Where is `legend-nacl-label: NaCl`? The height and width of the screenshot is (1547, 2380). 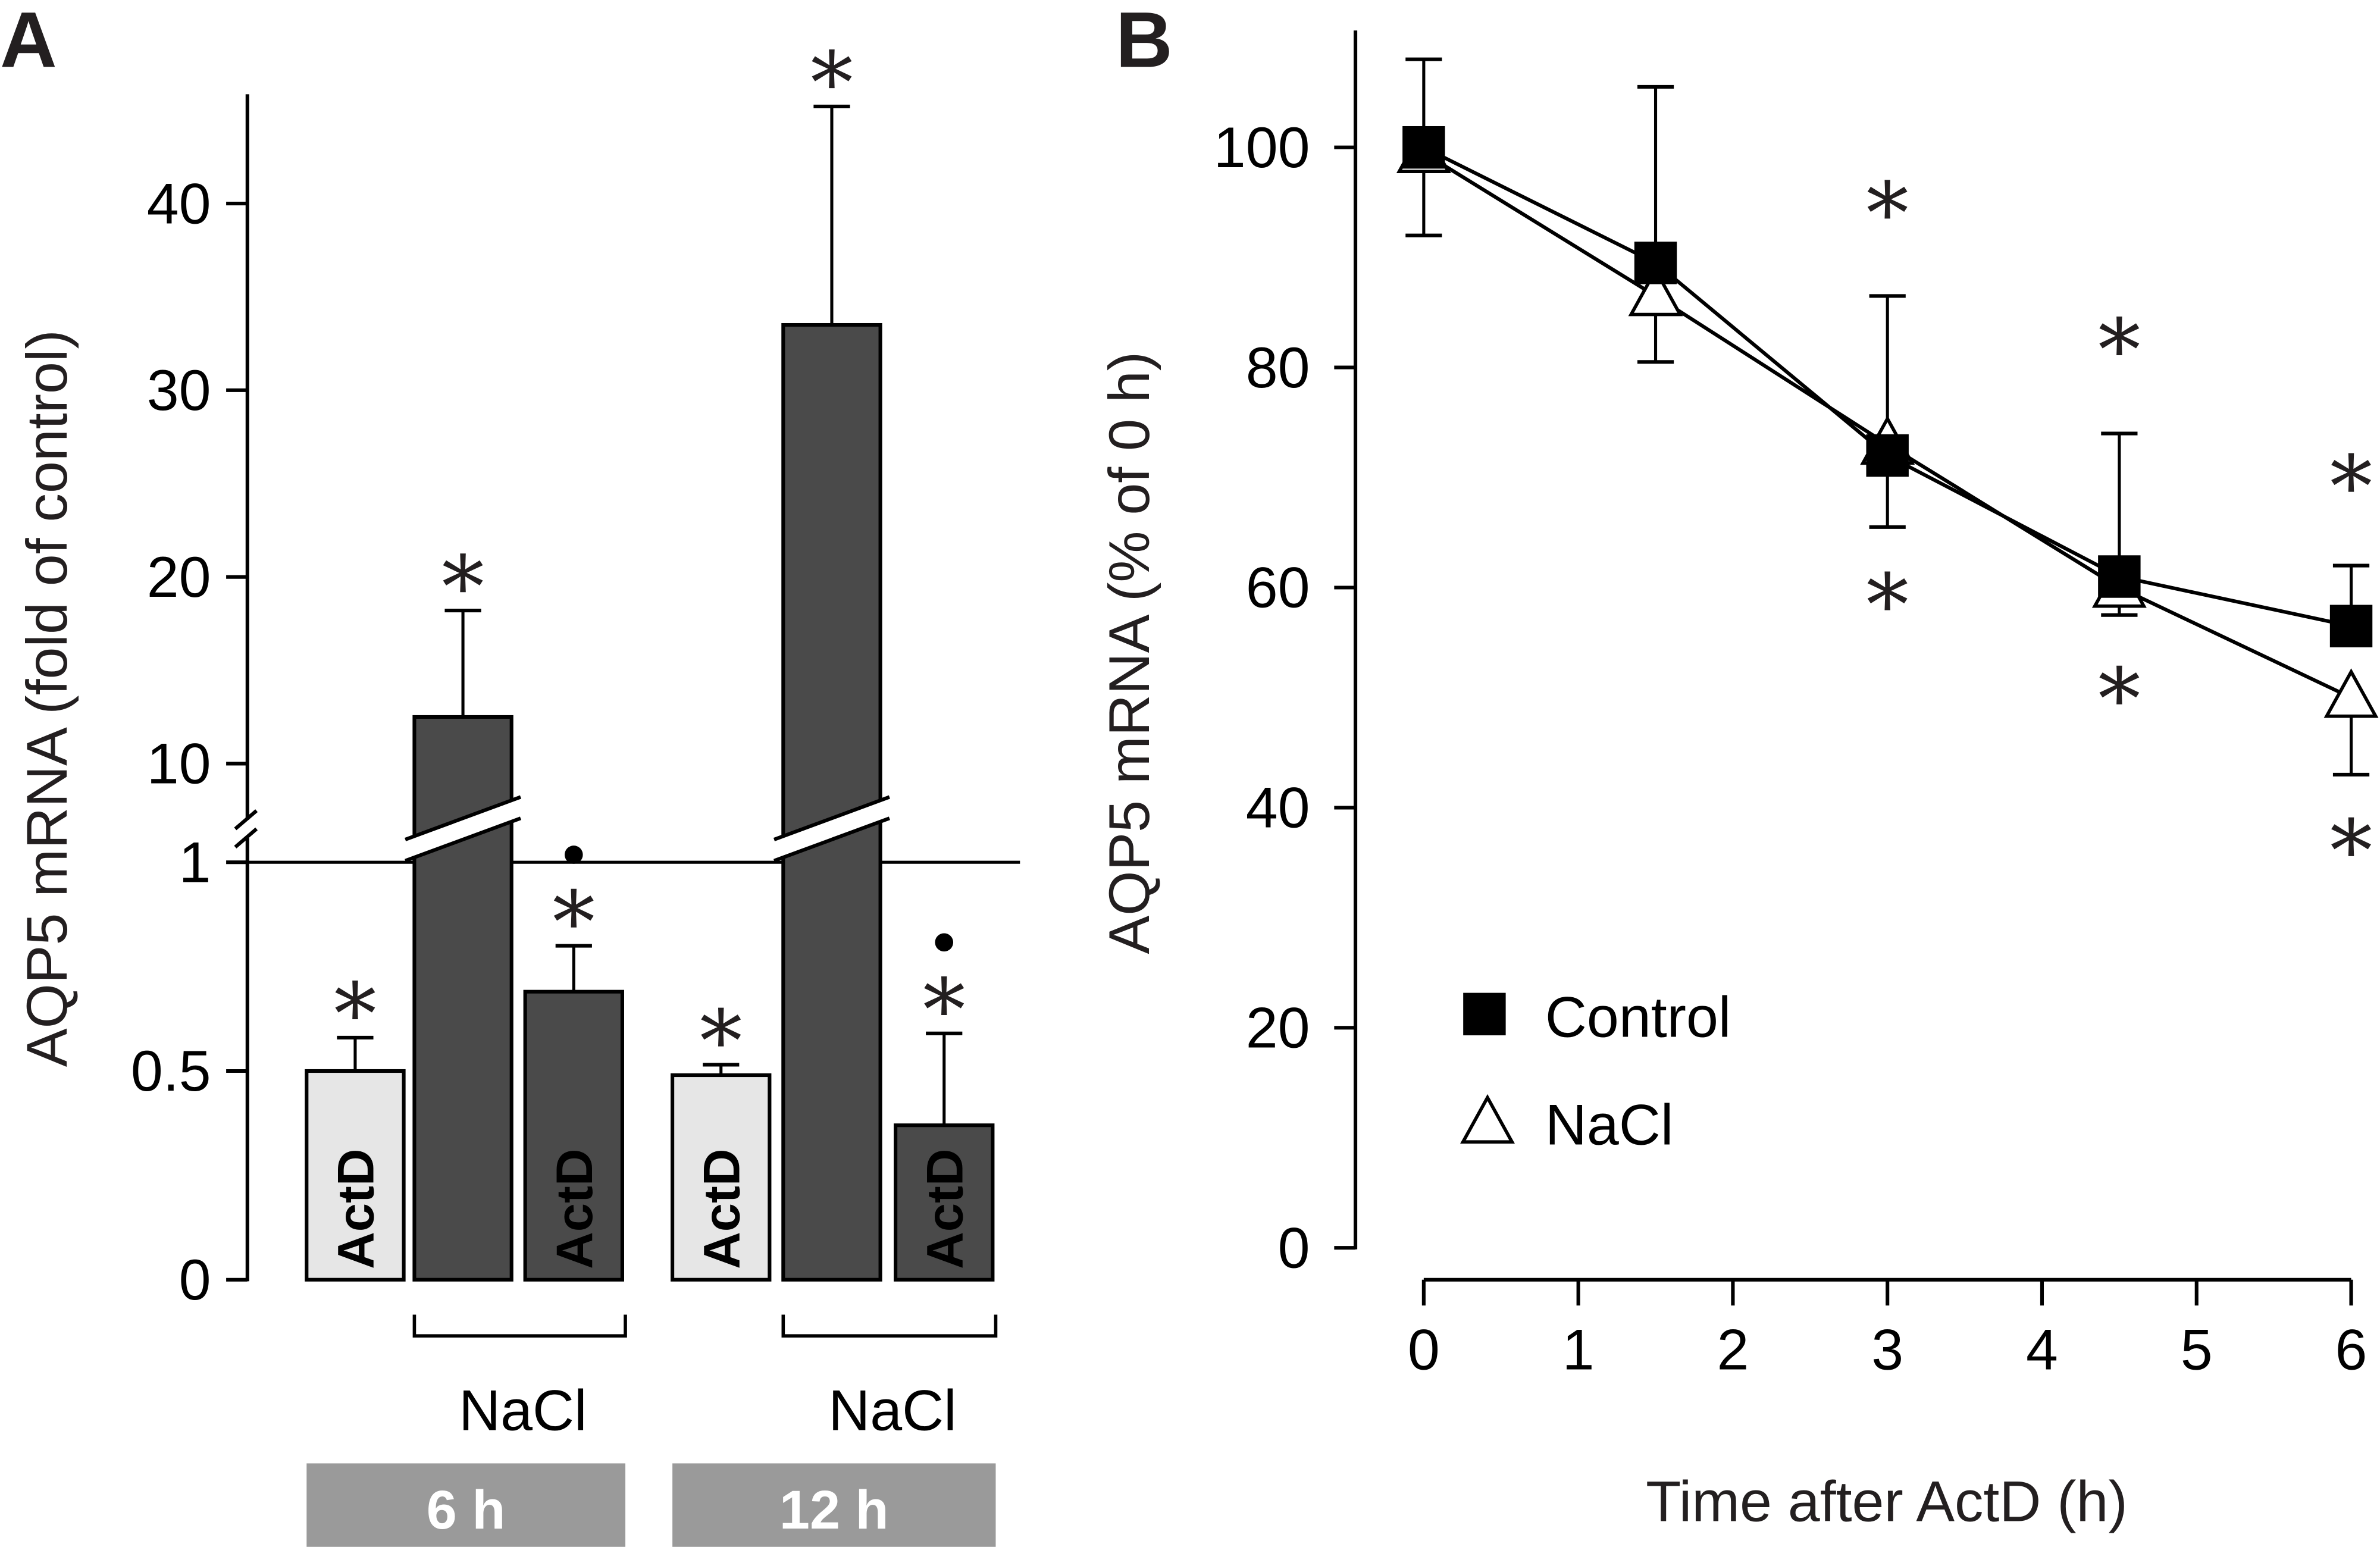
legend-nacl-label: NaCl is located at coordinates (1609, 1124).